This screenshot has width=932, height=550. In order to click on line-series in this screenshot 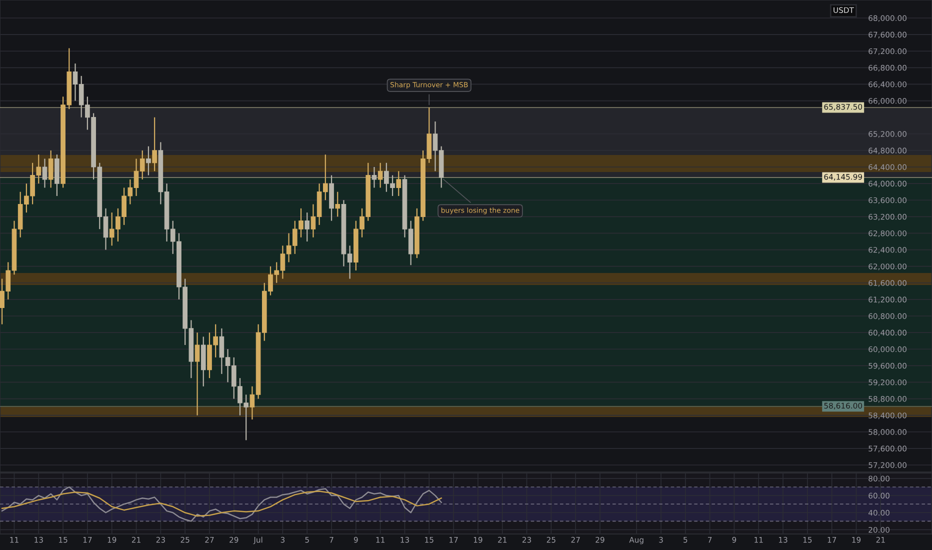, I will do `click(221, 503)`.